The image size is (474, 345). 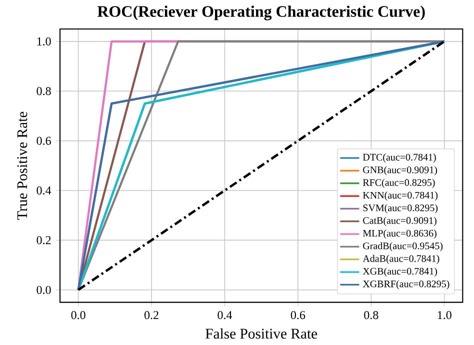 What do you see at coordinates (225, 315) in the screenshot?
I see `x-tick-label: 0.4` at bounding box center [225, 315].